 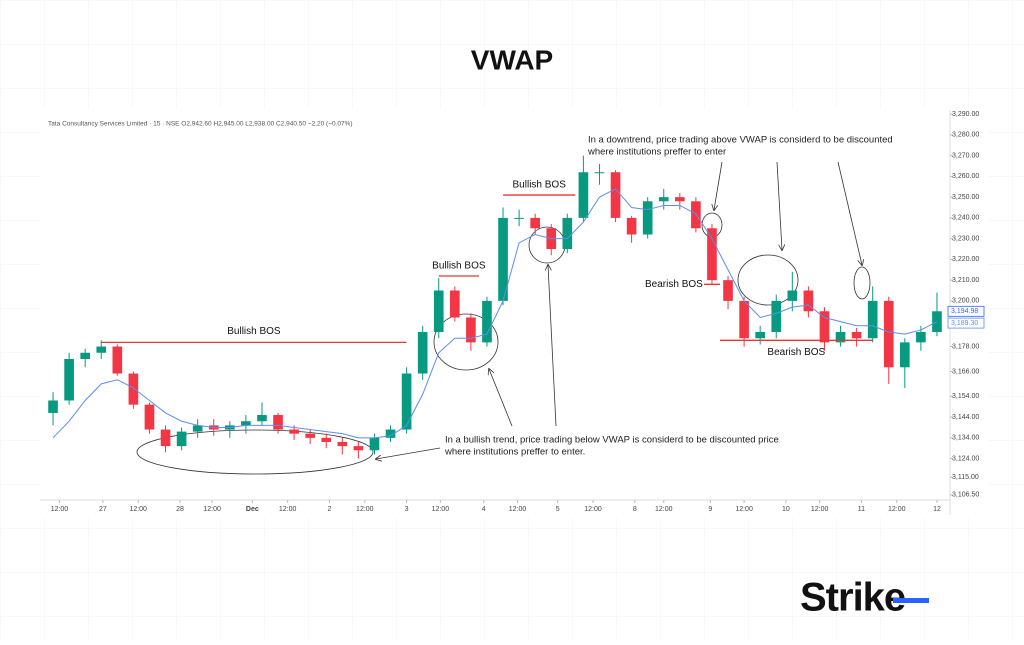 What do you see at coordinates (965, 346) in the screenshot?
I see `y-tick-label: 3,178.00` at bounding box center [965, 346].